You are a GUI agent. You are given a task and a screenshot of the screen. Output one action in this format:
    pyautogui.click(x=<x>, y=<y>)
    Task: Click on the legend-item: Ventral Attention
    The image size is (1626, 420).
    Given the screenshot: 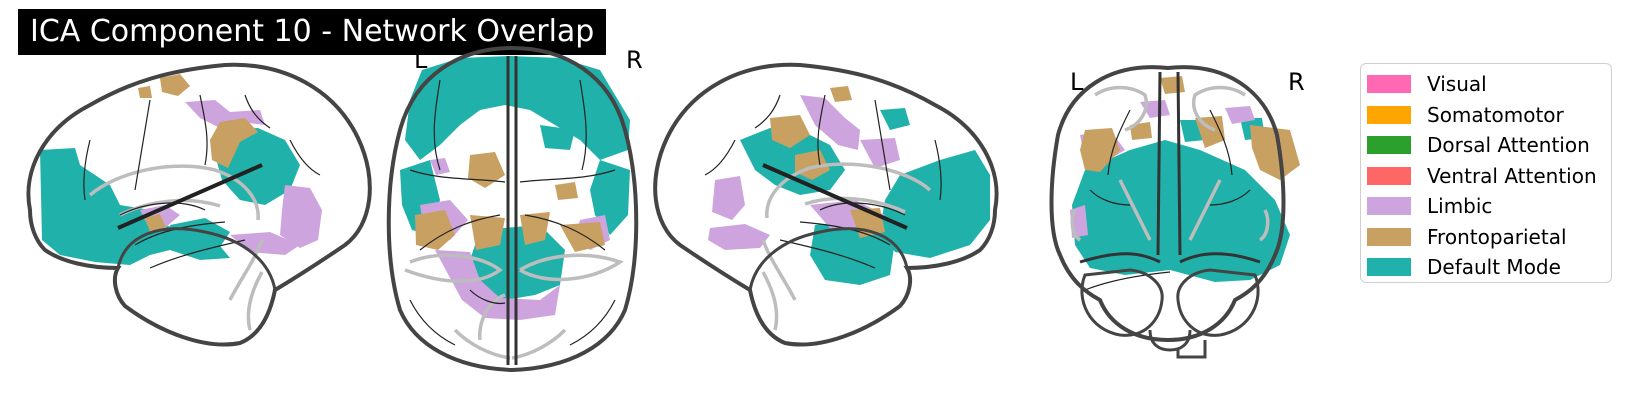 What is the action you would take?
    pyautogui.click(x=1489, y=176)
    